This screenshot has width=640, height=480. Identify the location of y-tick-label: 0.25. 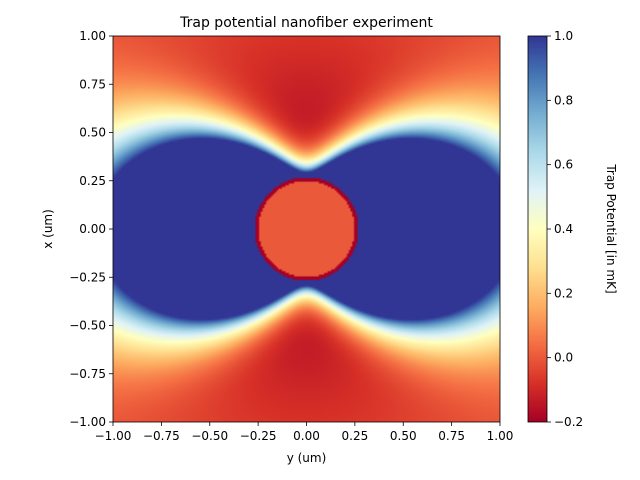
(92, 181).